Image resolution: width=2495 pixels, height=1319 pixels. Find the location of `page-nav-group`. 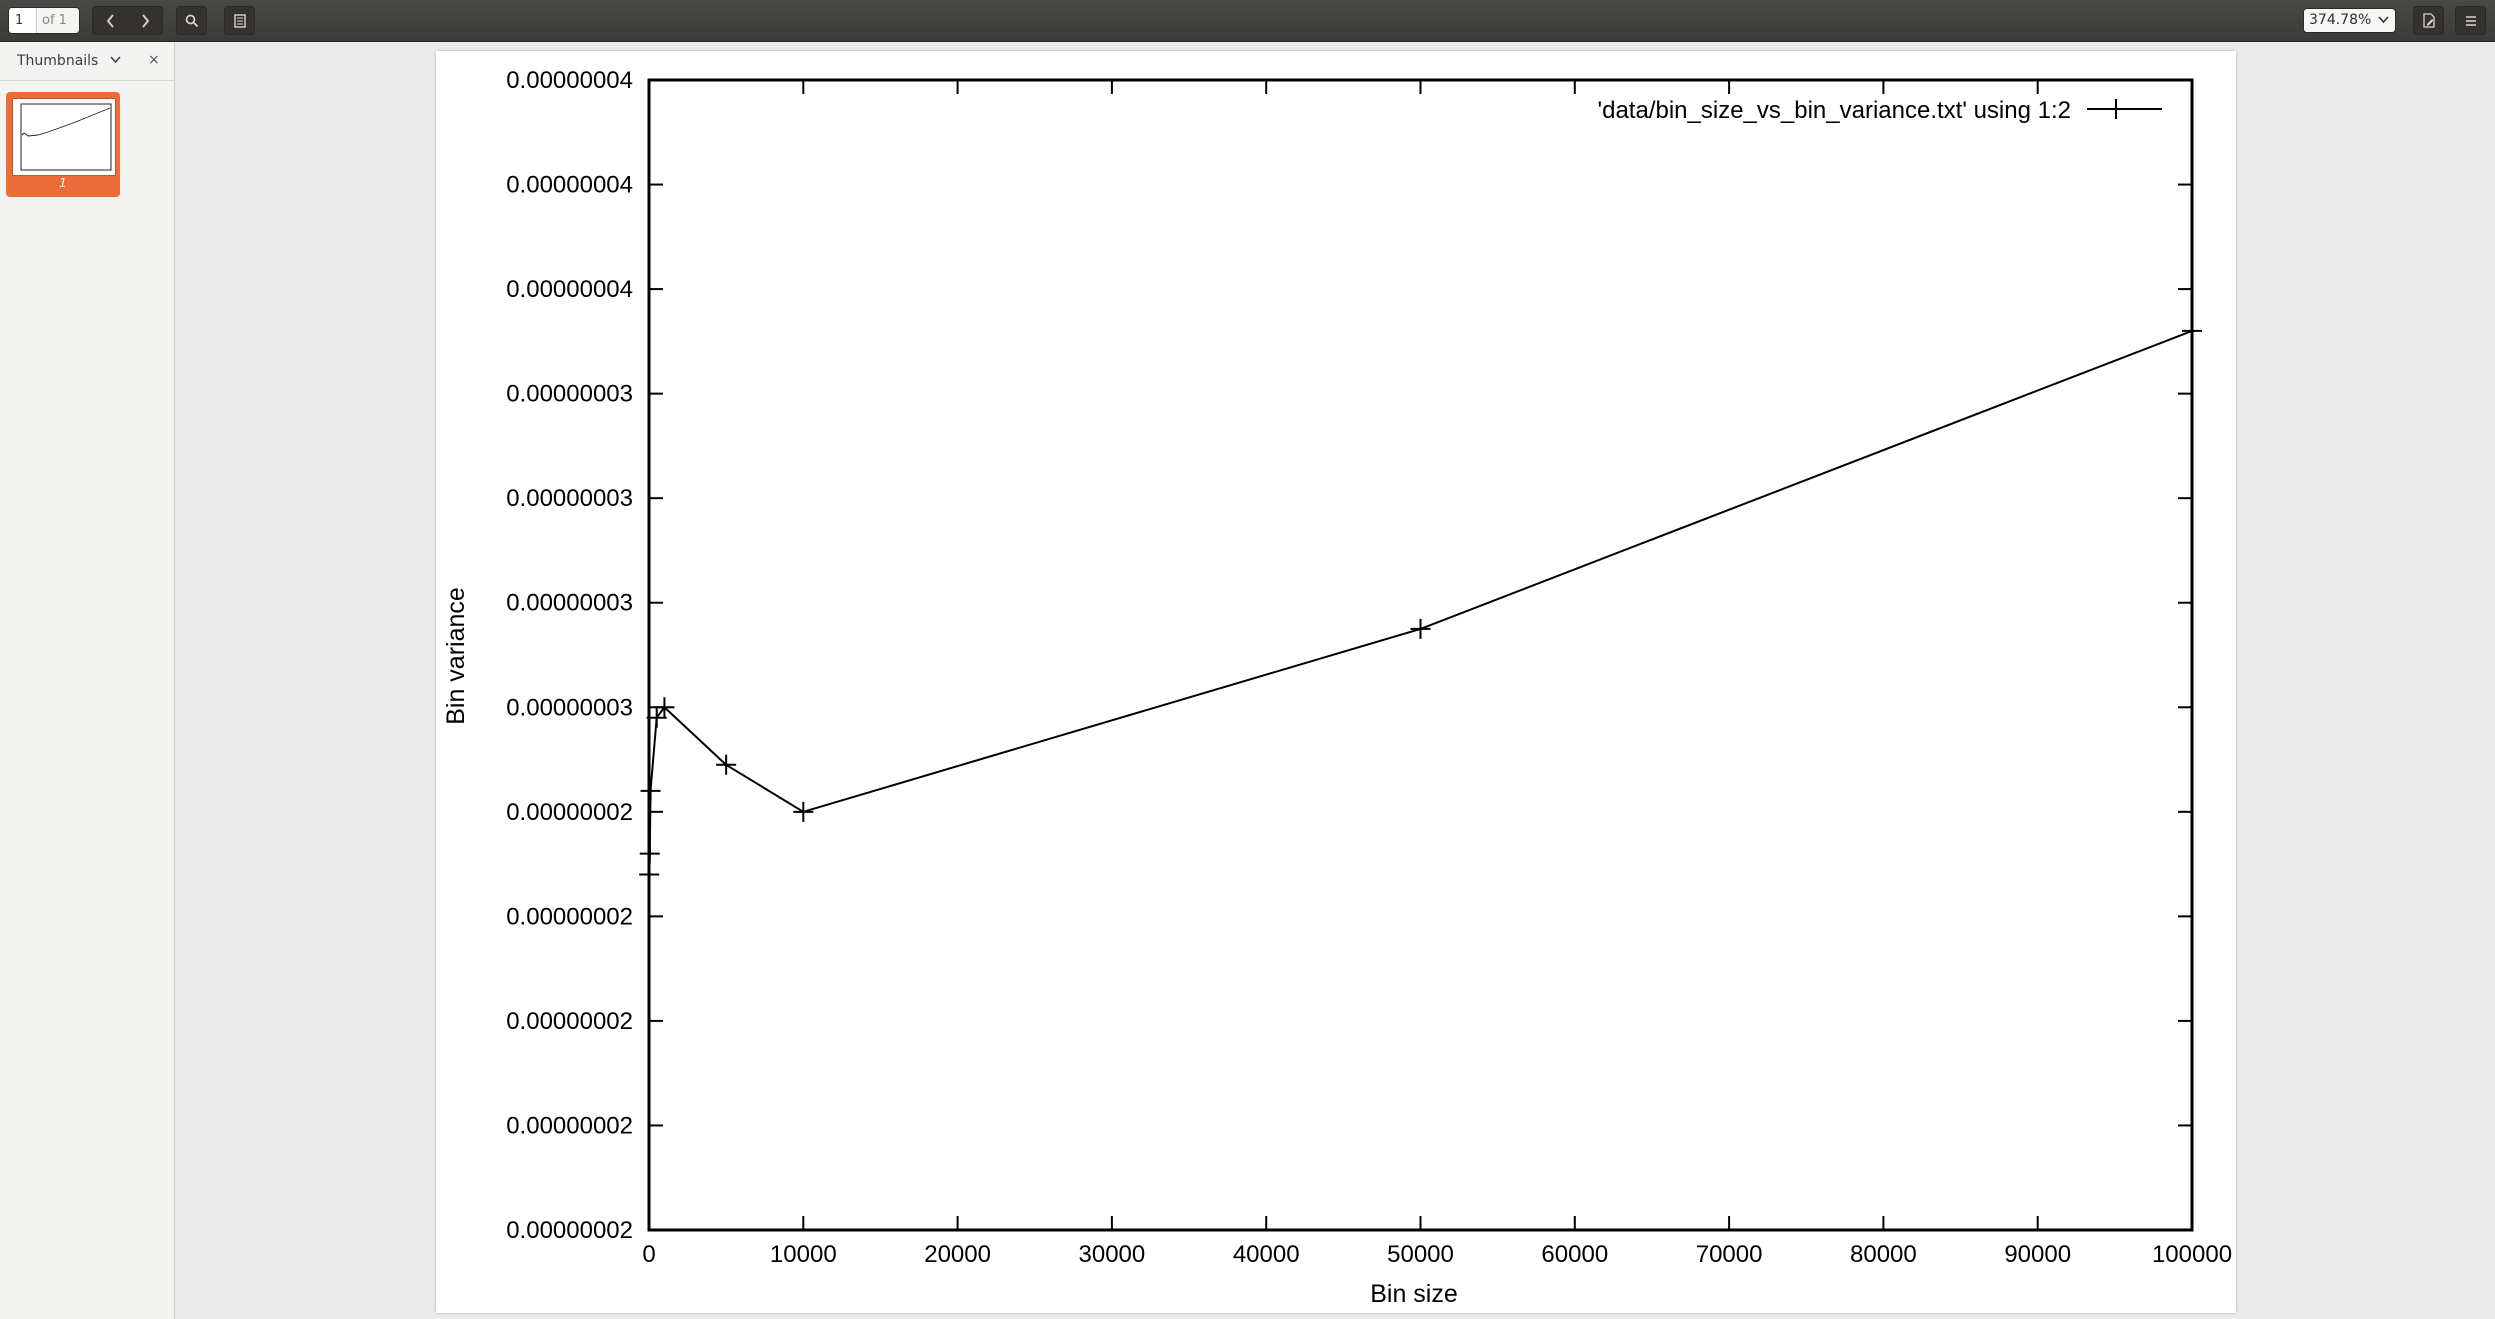

page-nav-group is located at coordinates (127, 20).